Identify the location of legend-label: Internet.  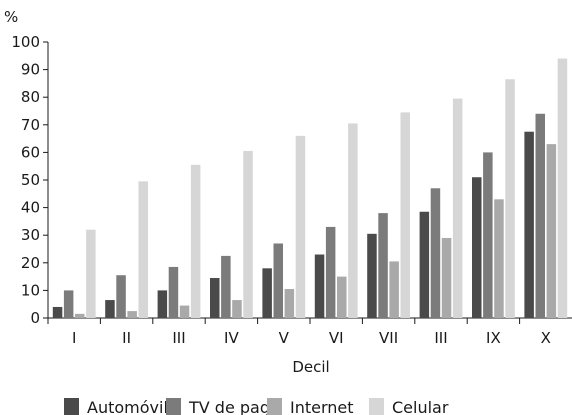
(322, 406).